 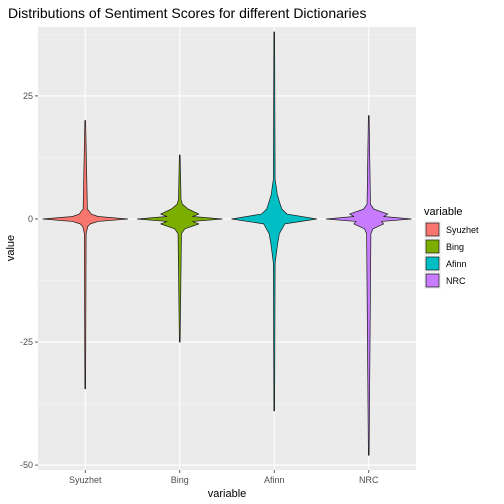 What do you see at coordinates (85, 480) in the screenshot?
I see `x-tick-label: Syuzhet` at bounding box center [85, 480].